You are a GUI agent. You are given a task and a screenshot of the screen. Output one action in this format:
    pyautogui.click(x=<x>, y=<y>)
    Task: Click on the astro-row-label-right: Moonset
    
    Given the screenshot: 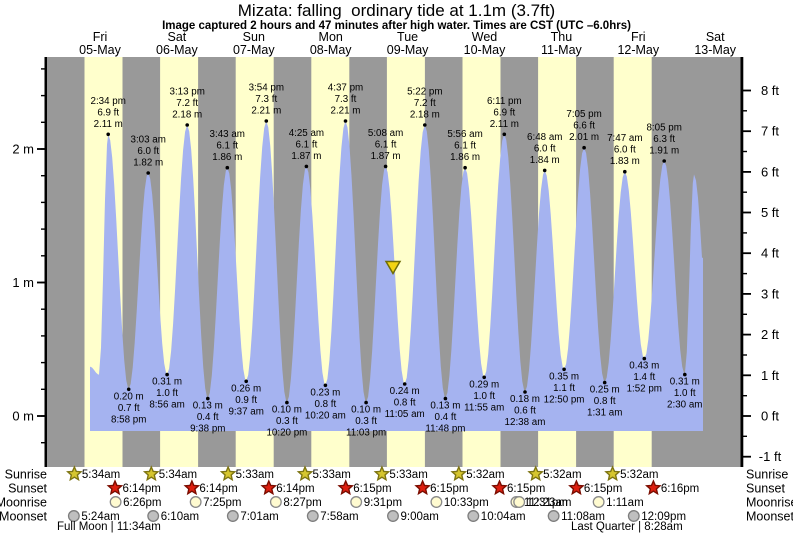 What is the action you would take?
    pyautogui.click(x=769, y=517)
    